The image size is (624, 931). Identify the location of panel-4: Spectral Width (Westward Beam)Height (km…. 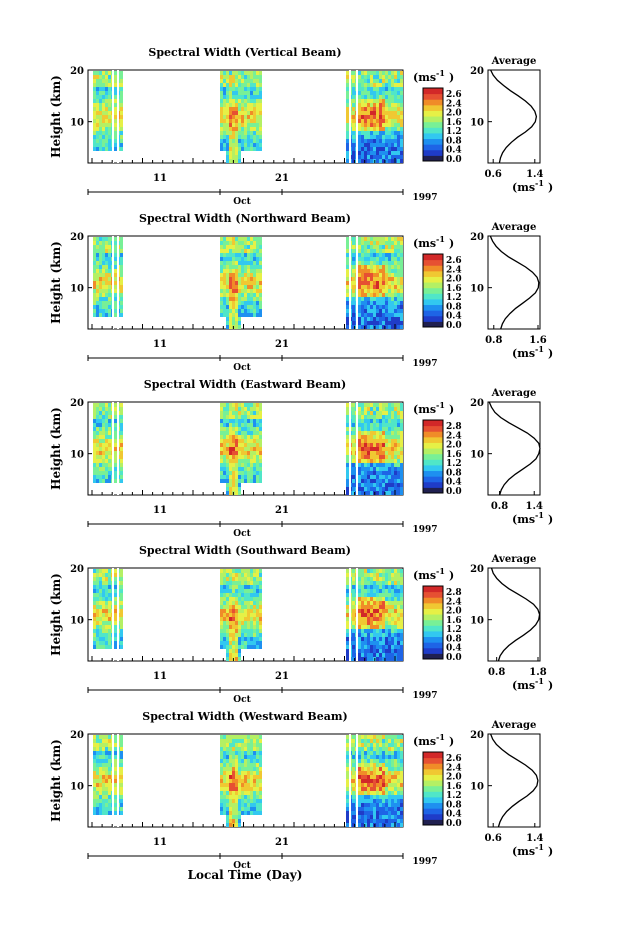
(301, 790).